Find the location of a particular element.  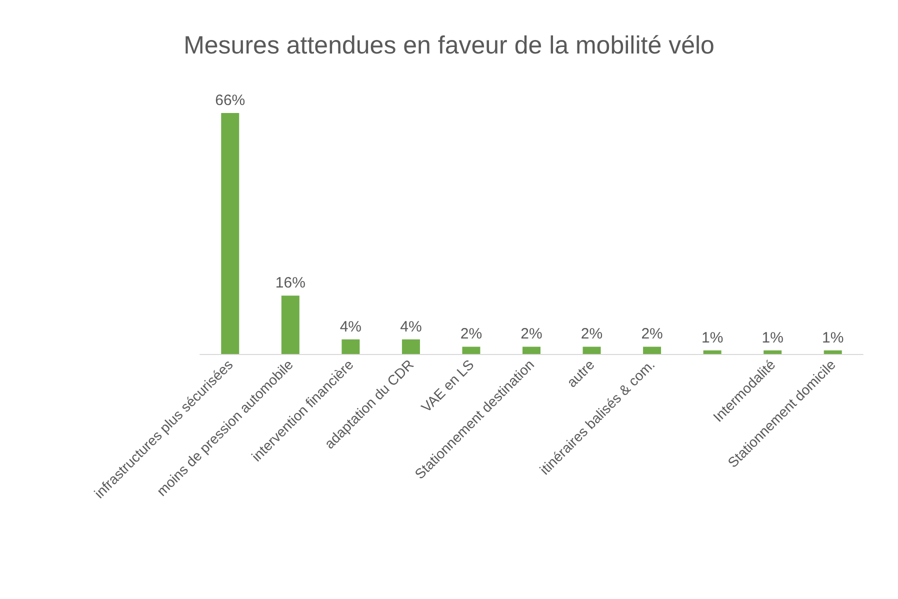

data-label: 16% is located at coordinates (290, 283).